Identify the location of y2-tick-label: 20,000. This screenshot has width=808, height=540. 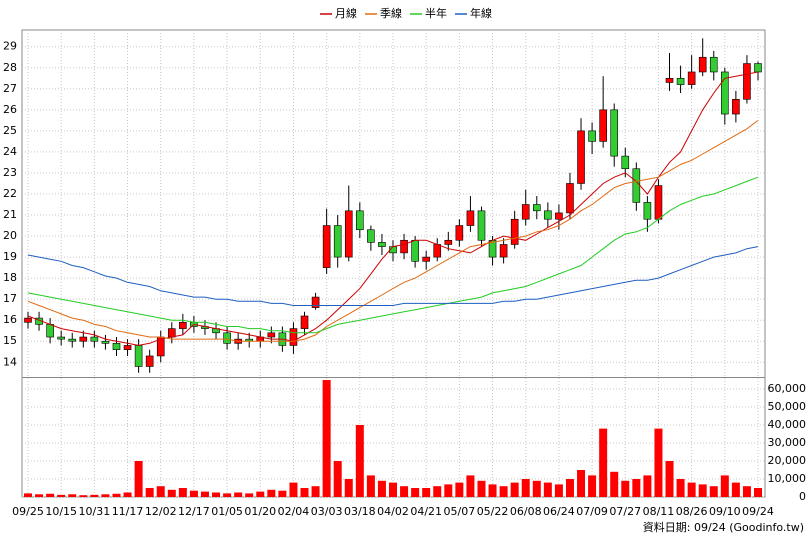
(787, 460).